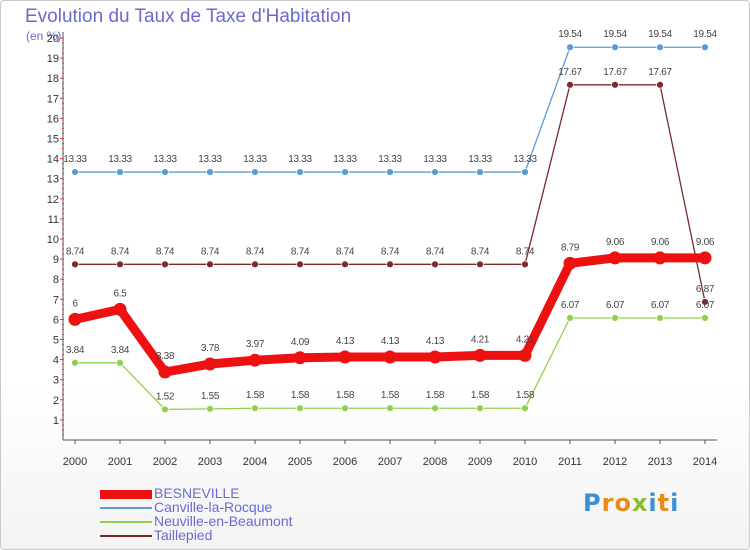 This screenshot has height=550, width=750. Describe the element at coordinates (53, 200) in the screenshot. I see `y-tick-label: 12` at that location.